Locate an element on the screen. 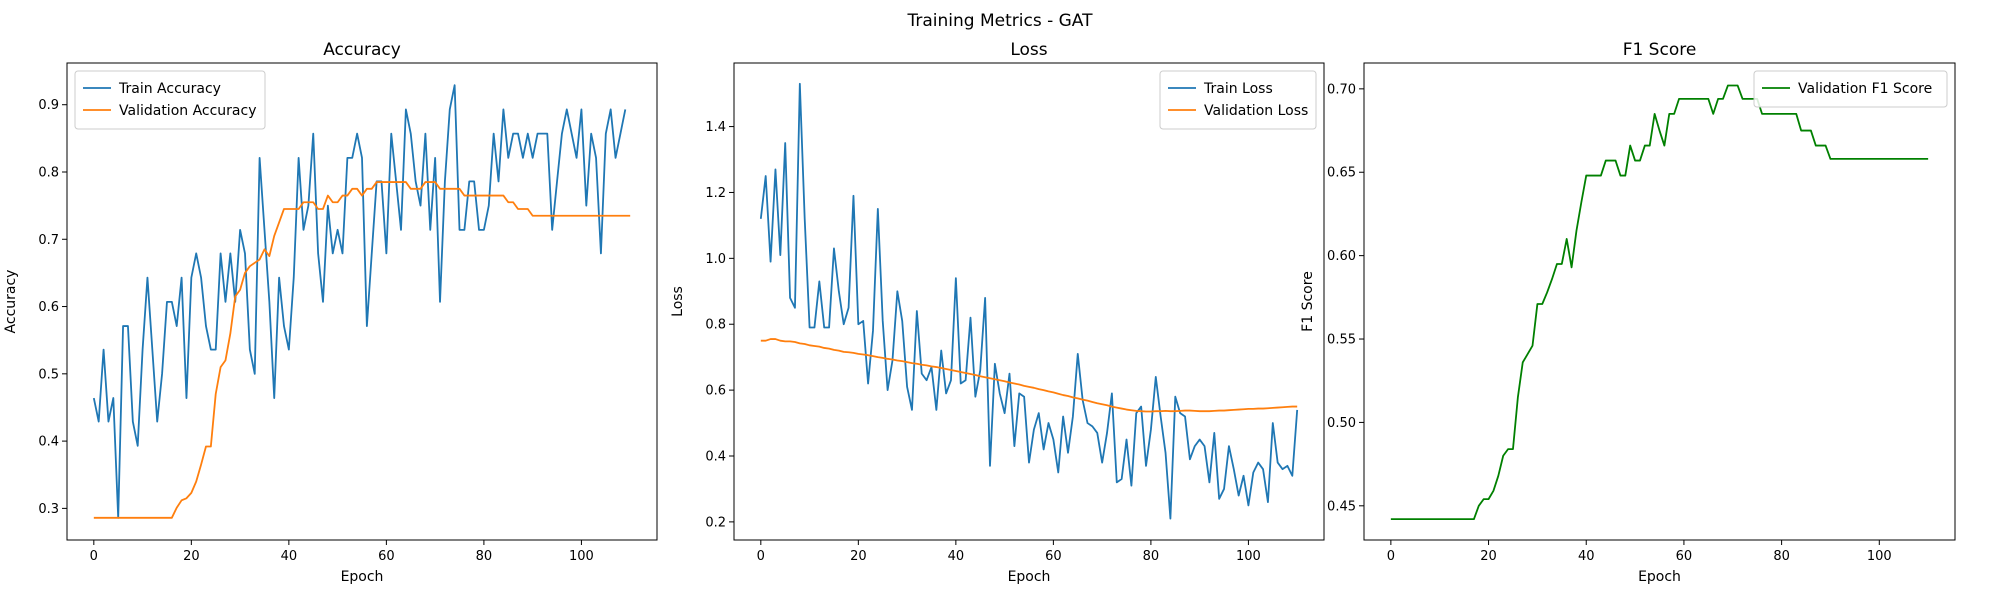 The image size is (2000, 600). y-tick-label: 0.9 is located at coordinates (48, 105).